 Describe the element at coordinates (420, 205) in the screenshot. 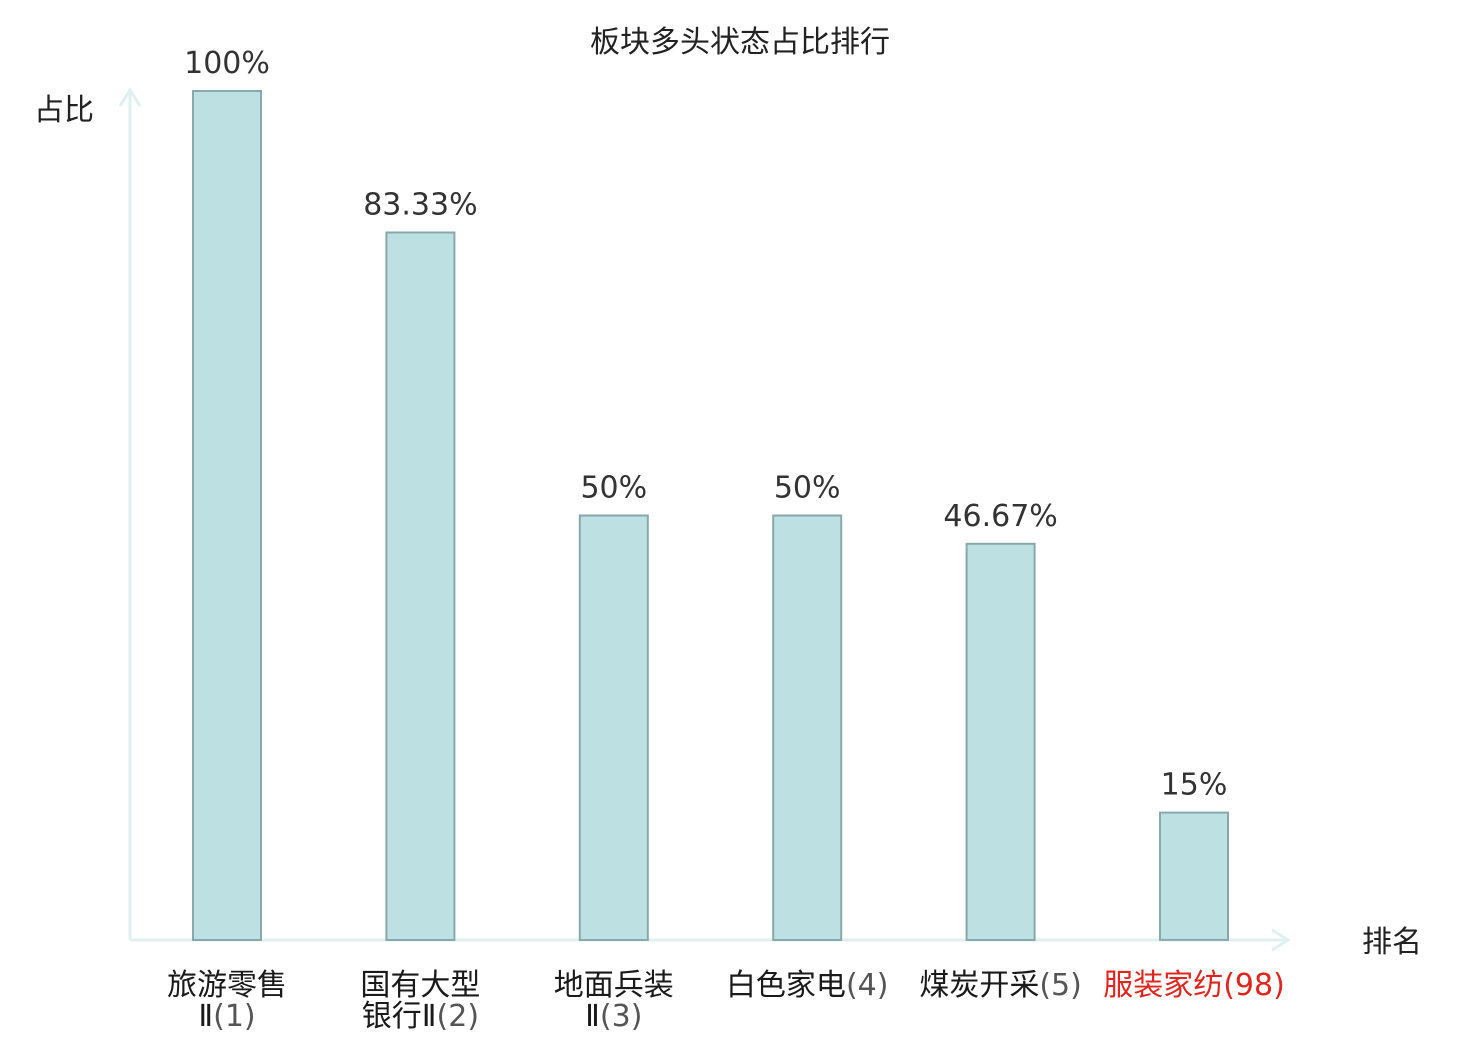

I see `value-label-2: 83.33%` at that location.